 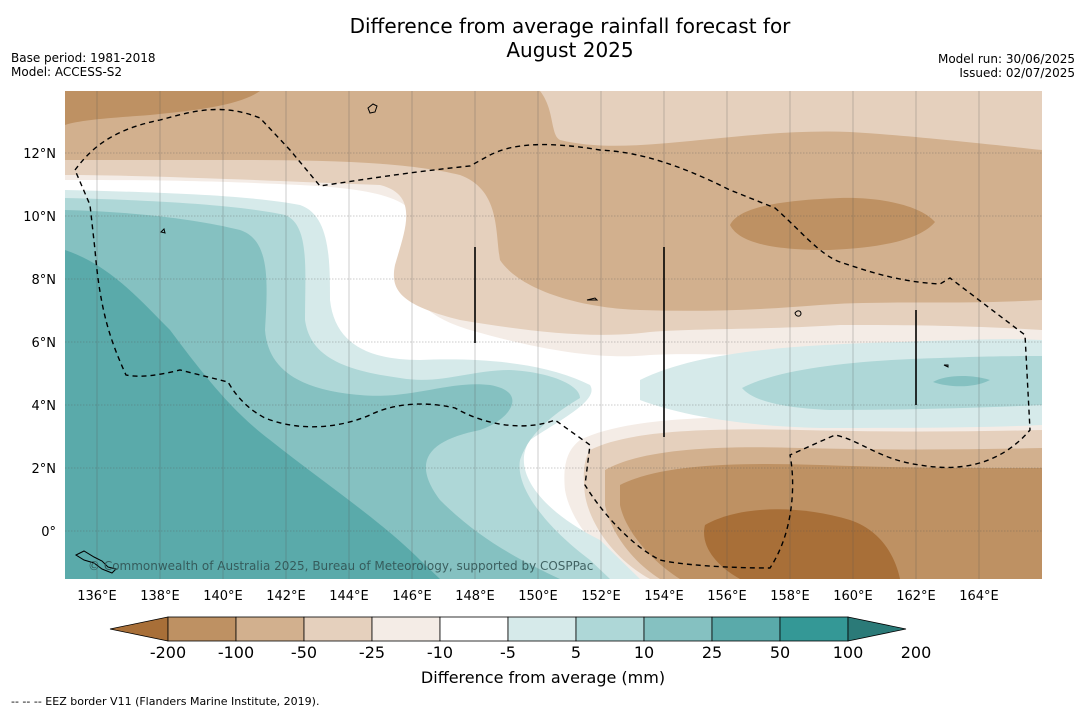 I want to click on contour-dry-50-inner, so click(x=832, y=223).